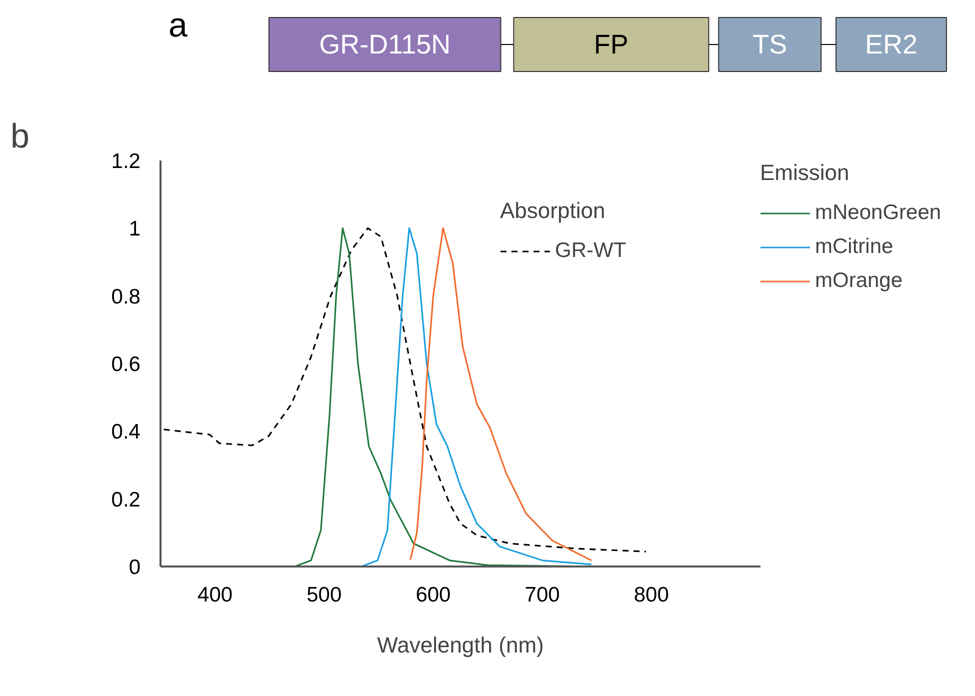 The width and height of the screenshot is (975, 696). I want to click on category-label: ER2, so click(891, 45).